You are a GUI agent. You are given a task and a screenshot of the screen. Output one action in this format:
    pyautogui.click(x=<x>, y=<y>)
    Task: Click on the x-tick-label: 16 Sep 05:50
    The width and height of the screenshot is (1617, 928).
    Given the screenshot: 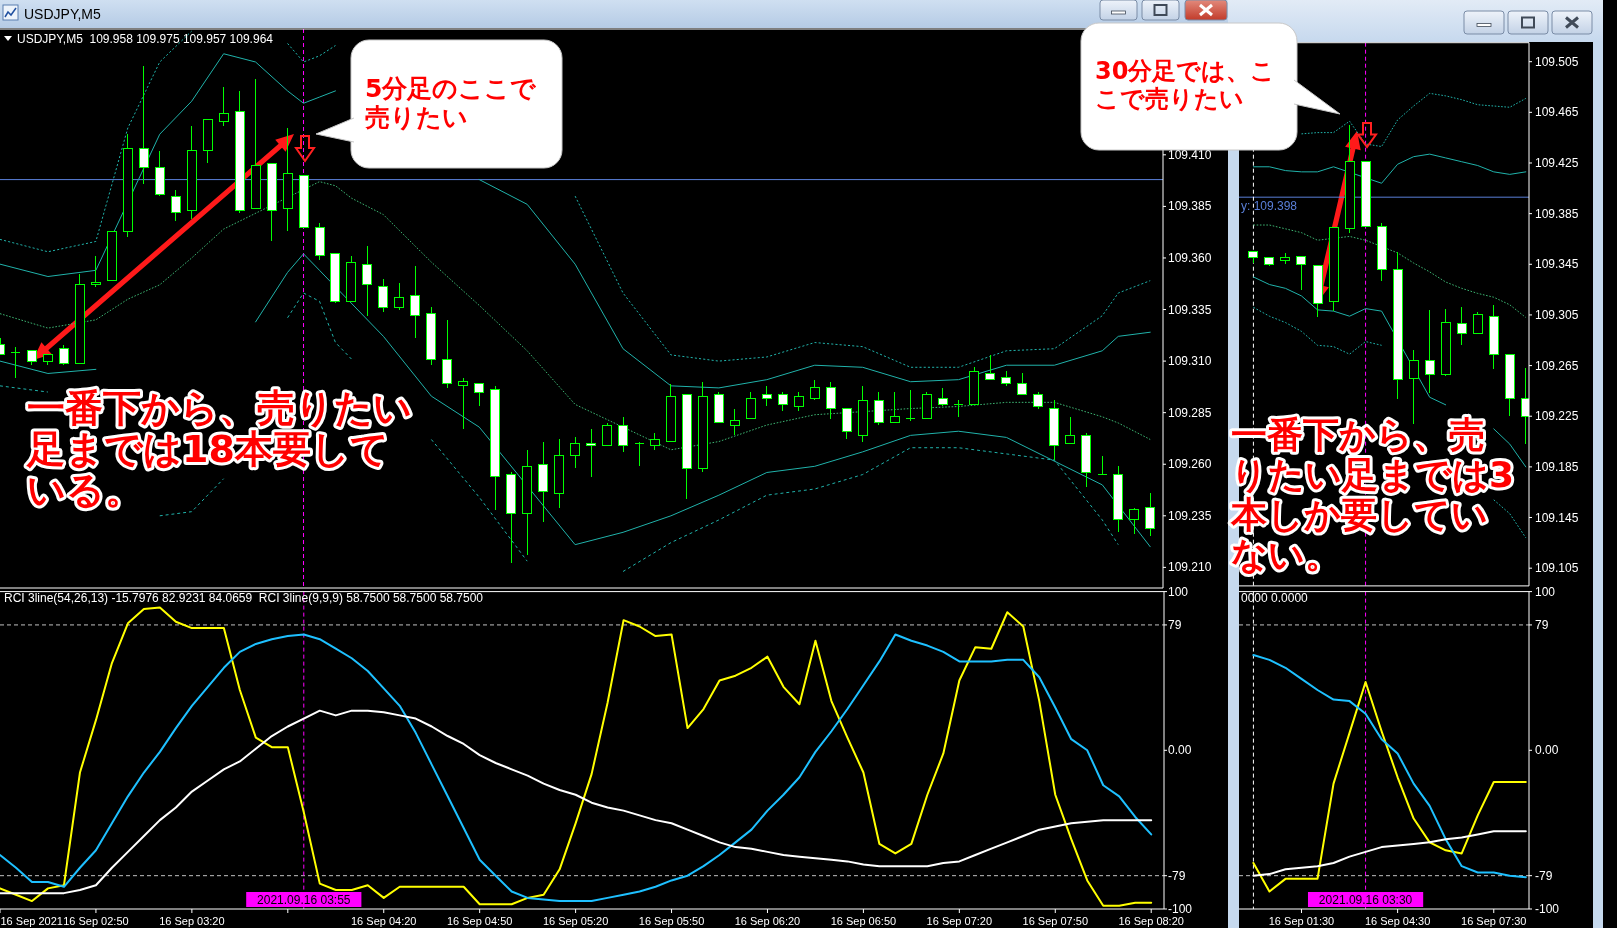 What is the action you would take?
    pyautogui.click(x=671, y=921)
    